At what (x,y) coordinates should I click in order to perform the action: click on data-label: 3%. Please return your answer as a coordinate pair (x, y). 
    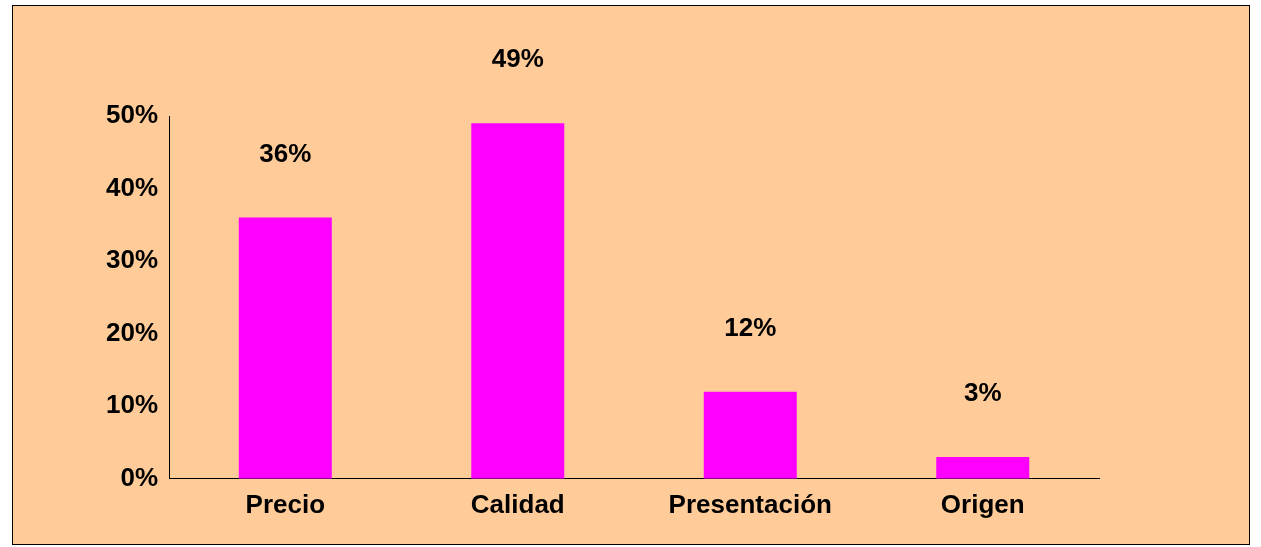
    Looking at the image, I should click on (982, 392).